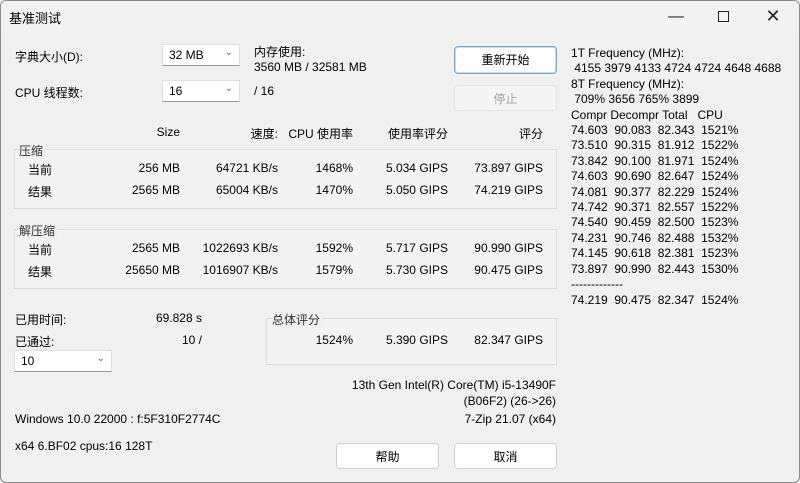 Image resolution: width=800 pixels, height=483 pixels. I want to click on decompress-label: 解压缩, so click(38, 230).